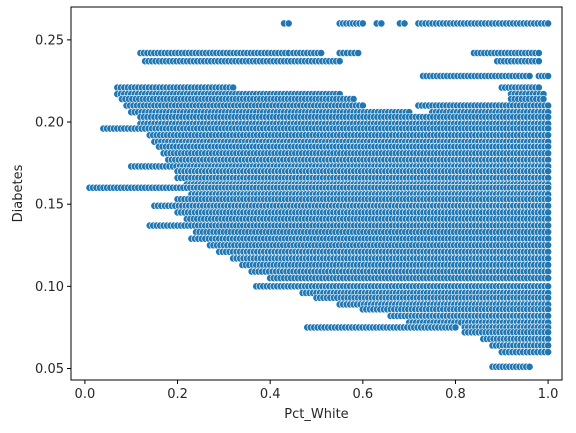  Describe the element at coordinates (49, 123) in the screenshot. I see `y-tick-label: 0.20` at that location.